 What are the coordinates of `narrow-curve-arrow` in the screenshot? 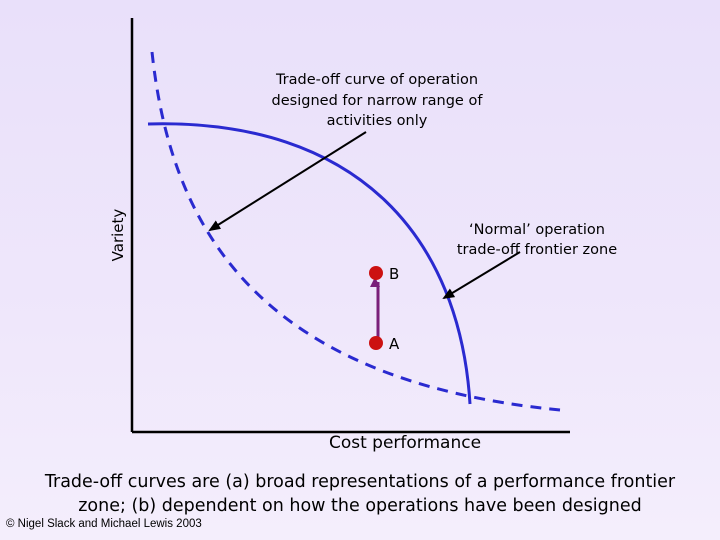 It's located at (287, 181).